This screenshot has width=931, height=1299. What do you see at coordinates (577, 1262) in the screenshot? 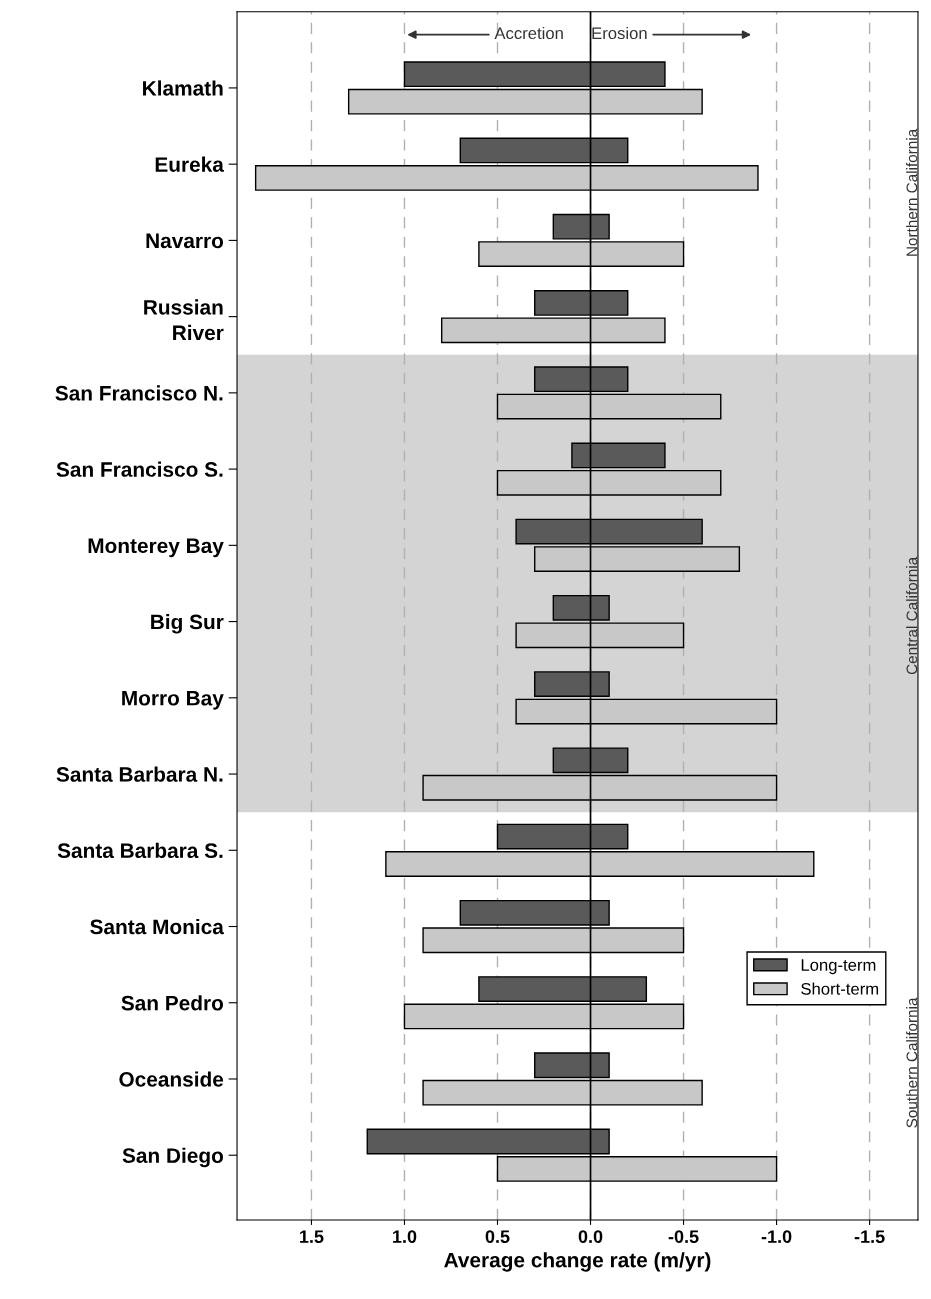
I see `x-axis-title: Average change rate (m/yr)` at bounding box center [577, 1262].